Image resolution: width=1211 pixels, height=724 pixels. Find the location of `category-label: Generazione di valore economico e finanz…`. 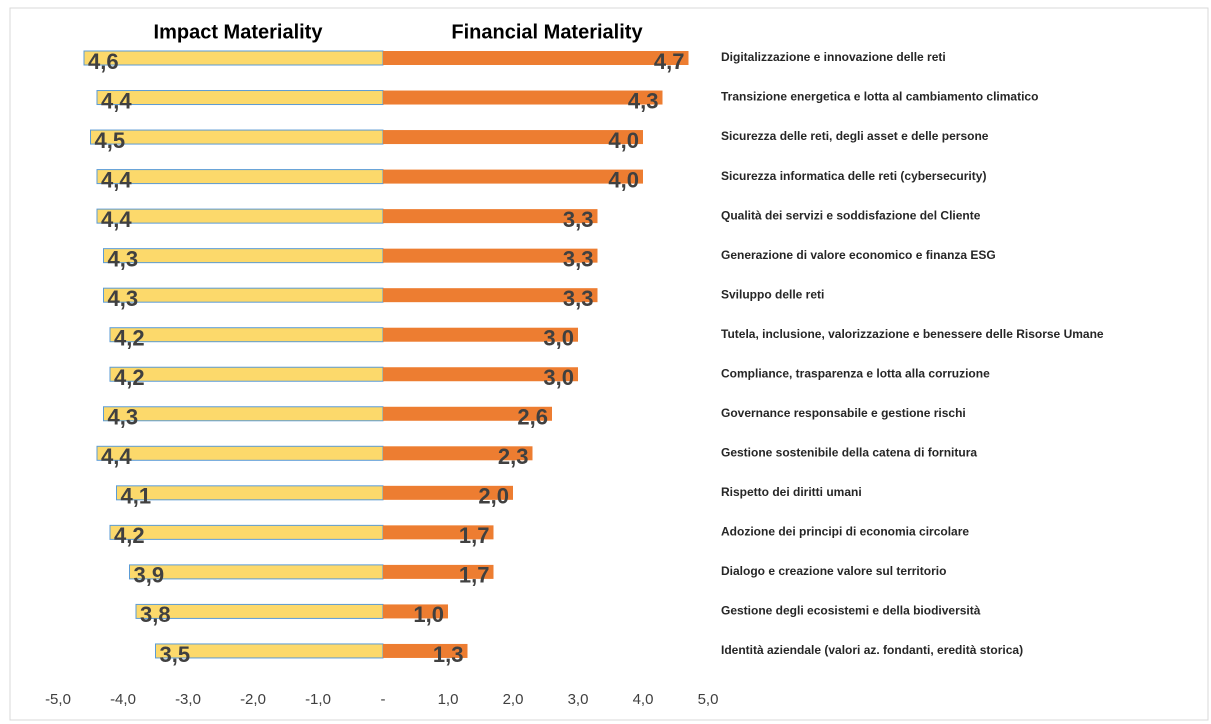

category-label: Generazione di valore economico e finanz… is located at coordinates (858, 255).